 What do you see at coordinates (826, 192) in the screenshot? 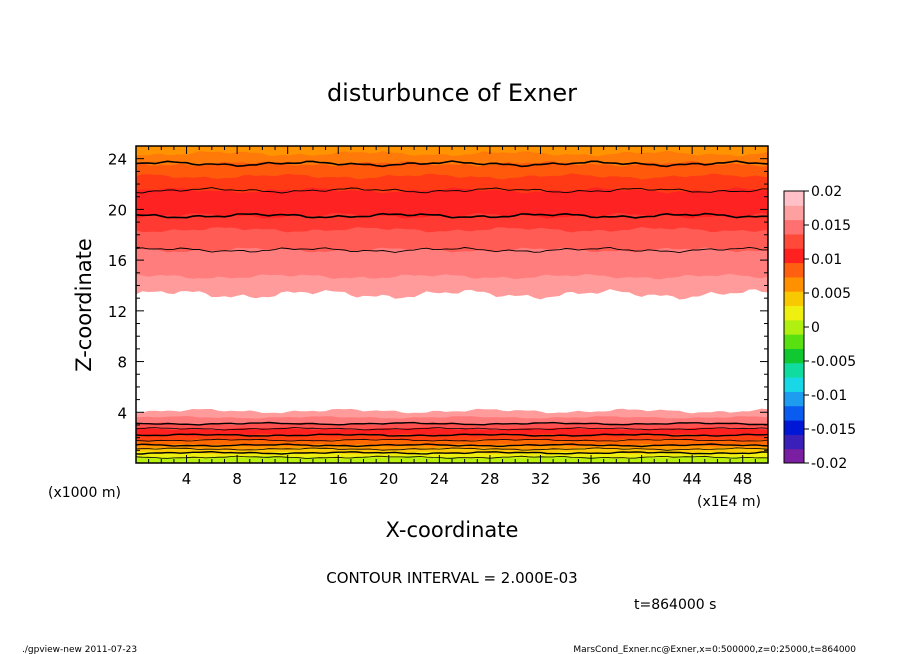
I see `colorbar-label: 0.02` at bounding box center [826, 192].